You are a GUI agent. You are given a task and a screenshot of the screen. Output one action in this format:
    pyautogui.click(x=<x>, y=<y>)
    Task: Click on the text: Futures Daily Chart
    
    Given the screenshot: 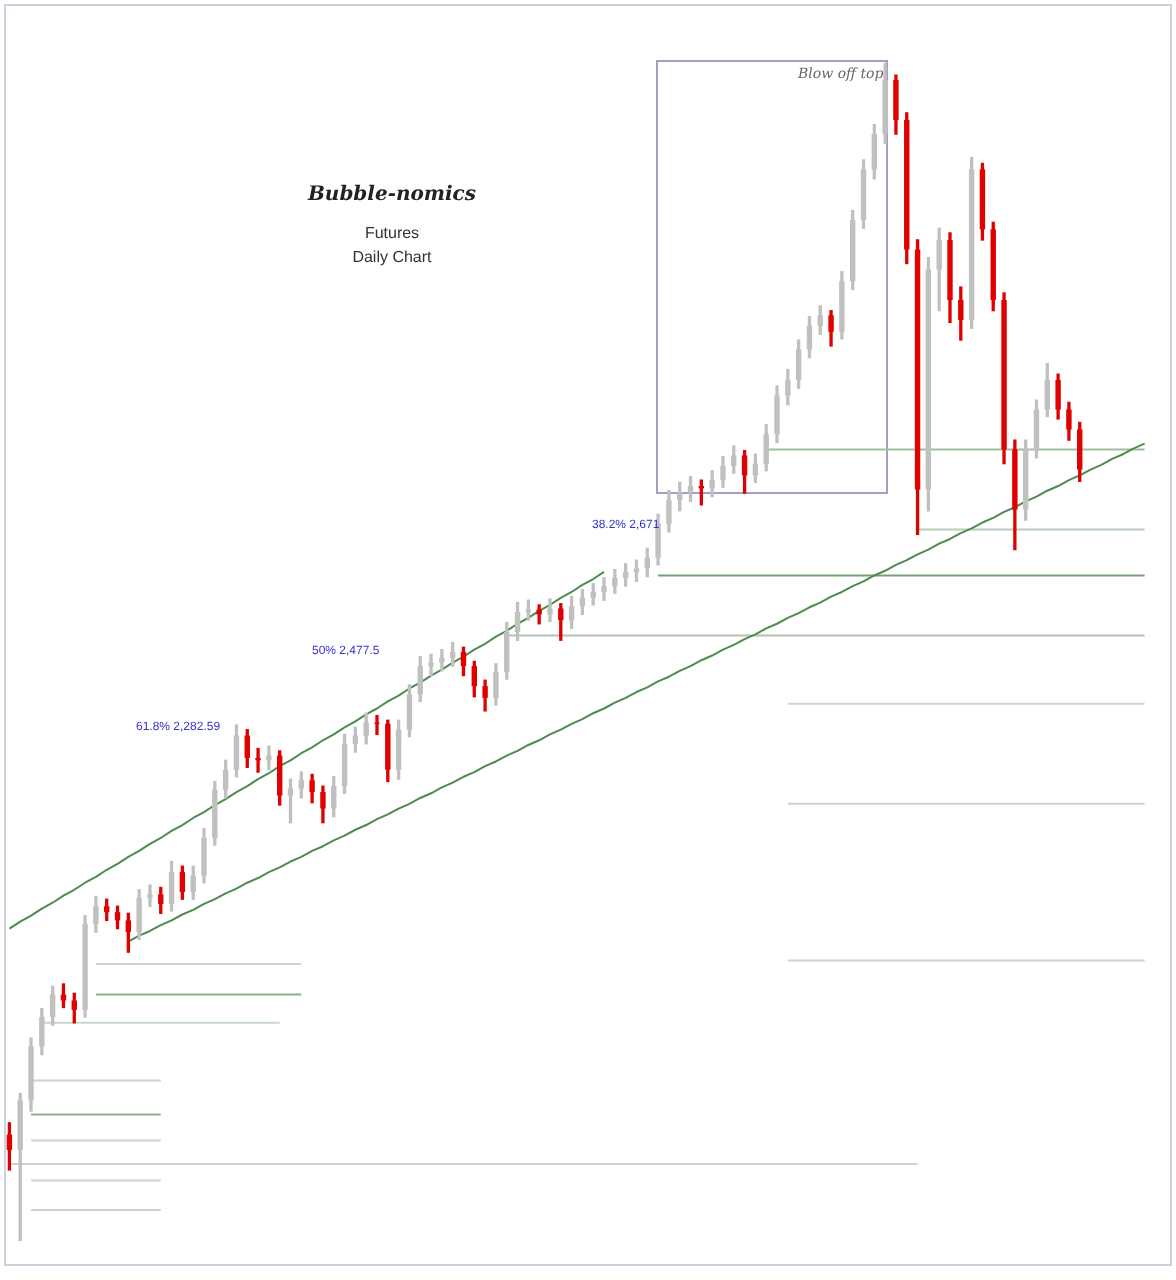 What is the action you would take?
    pyautogui.click(x=392, y=245)
    